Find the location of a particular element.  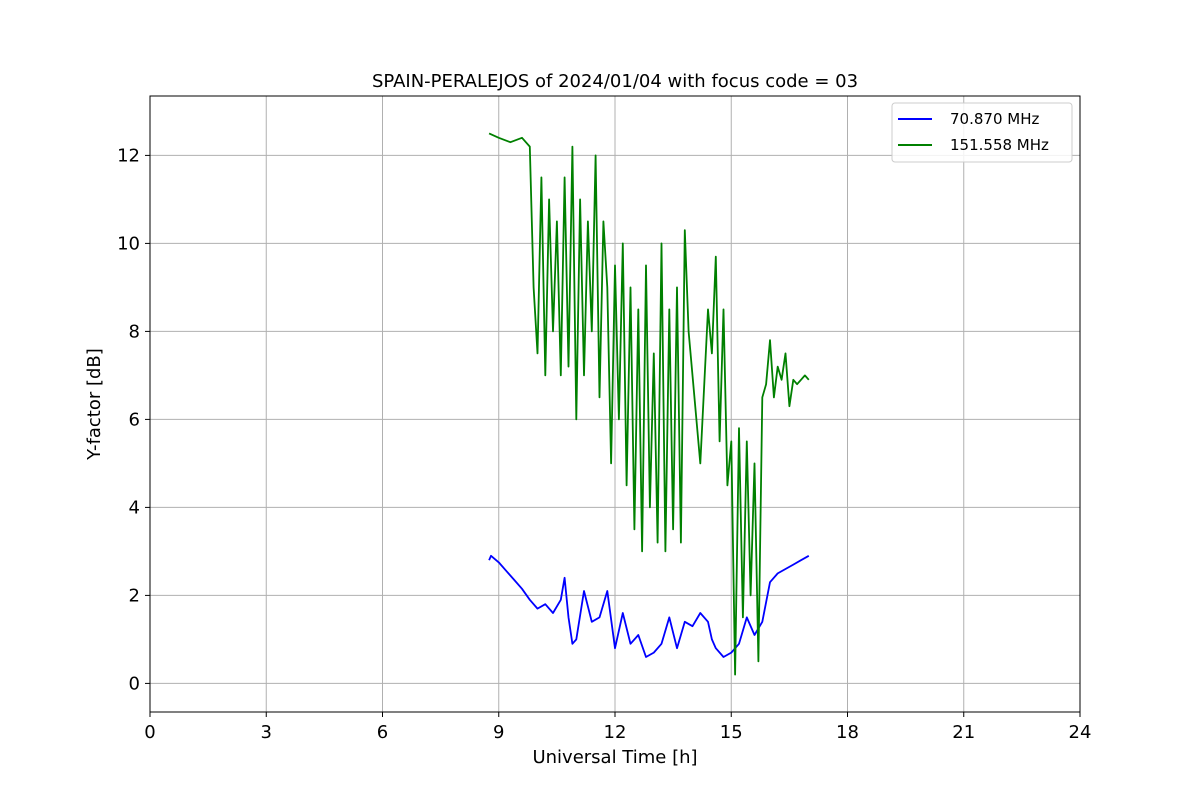

legend-box is located at coordinates (982, 132).